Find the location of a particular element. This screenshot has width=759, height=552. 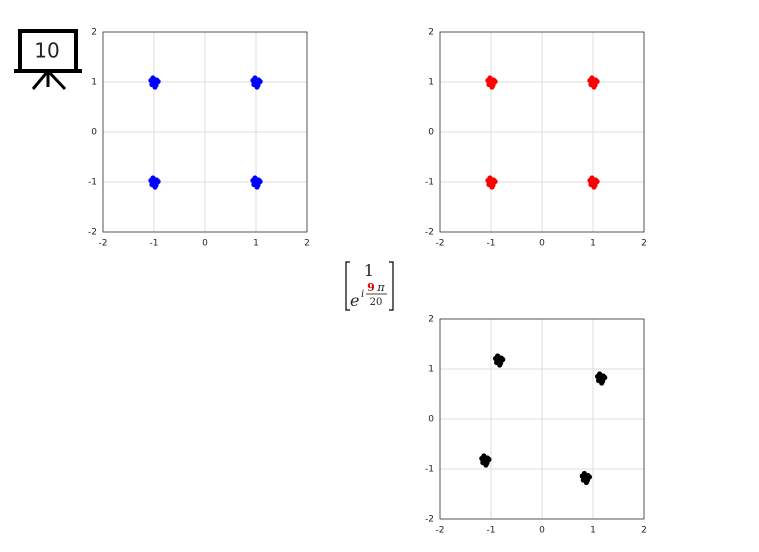

exp-numerator: 9 is located at coordinates (371, 287).